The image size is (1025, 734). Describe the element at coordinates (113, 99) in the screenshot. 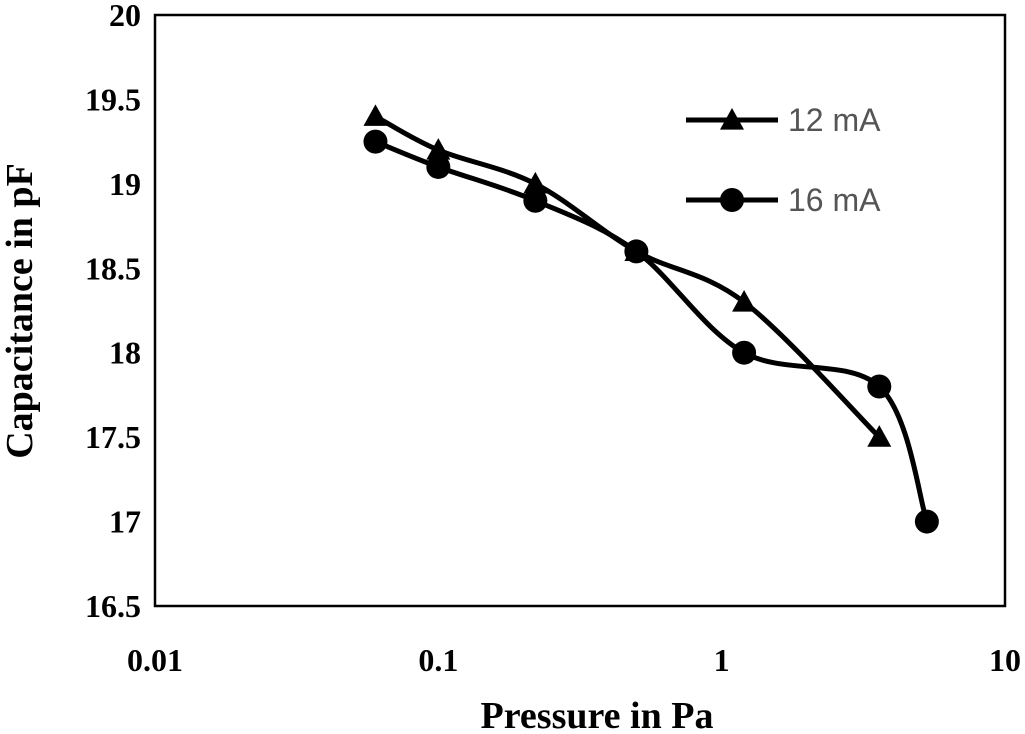

I see `y-tick-label: 19.5` at that location.